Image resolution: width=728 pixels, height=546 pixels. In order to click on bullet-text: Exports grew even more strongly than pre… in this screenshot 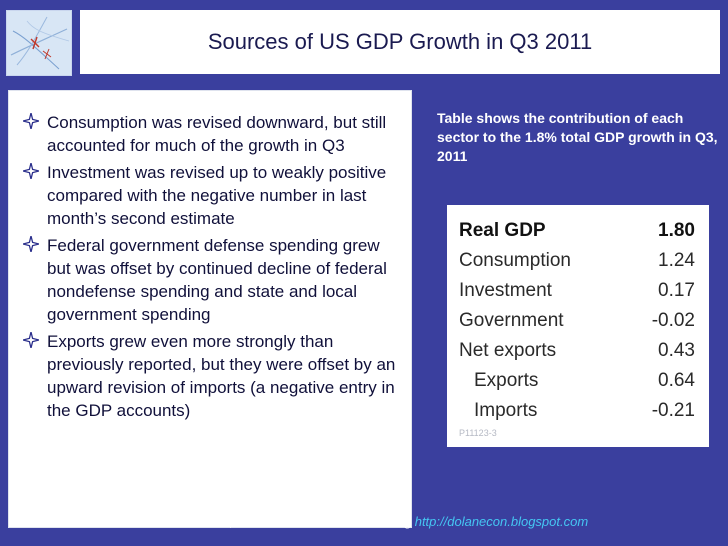, I will do `click(221, 376)`.